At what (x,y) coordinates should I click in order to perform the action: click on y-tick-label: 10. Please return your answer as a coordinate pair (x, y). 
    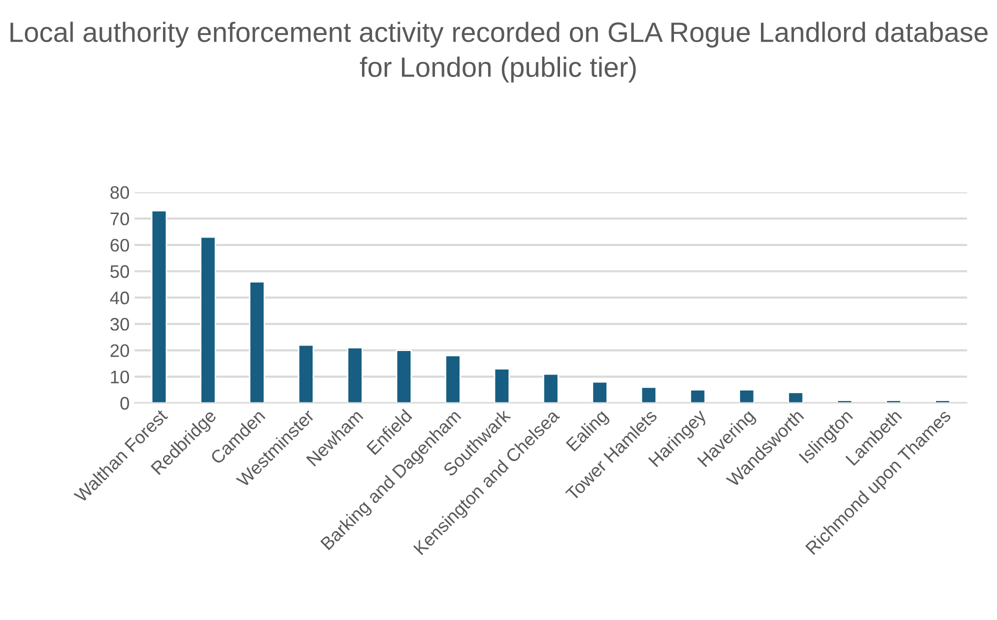
    Looking at the image, I should click on (120, 377).